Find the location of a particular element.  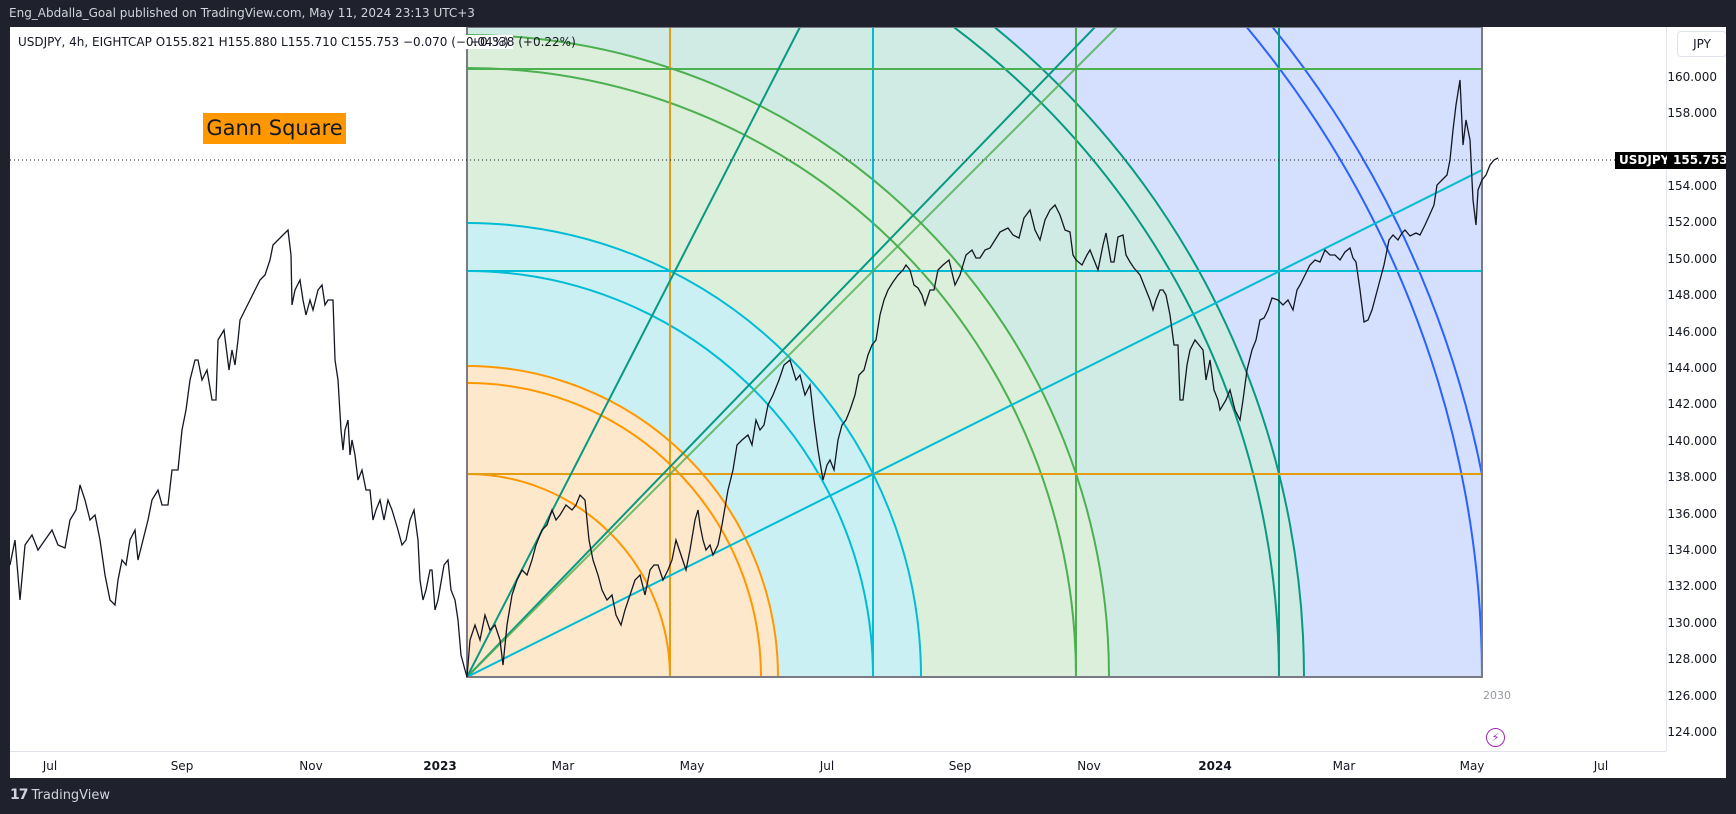

price-tick: 128.000 is located at coordinates (1692, 659).